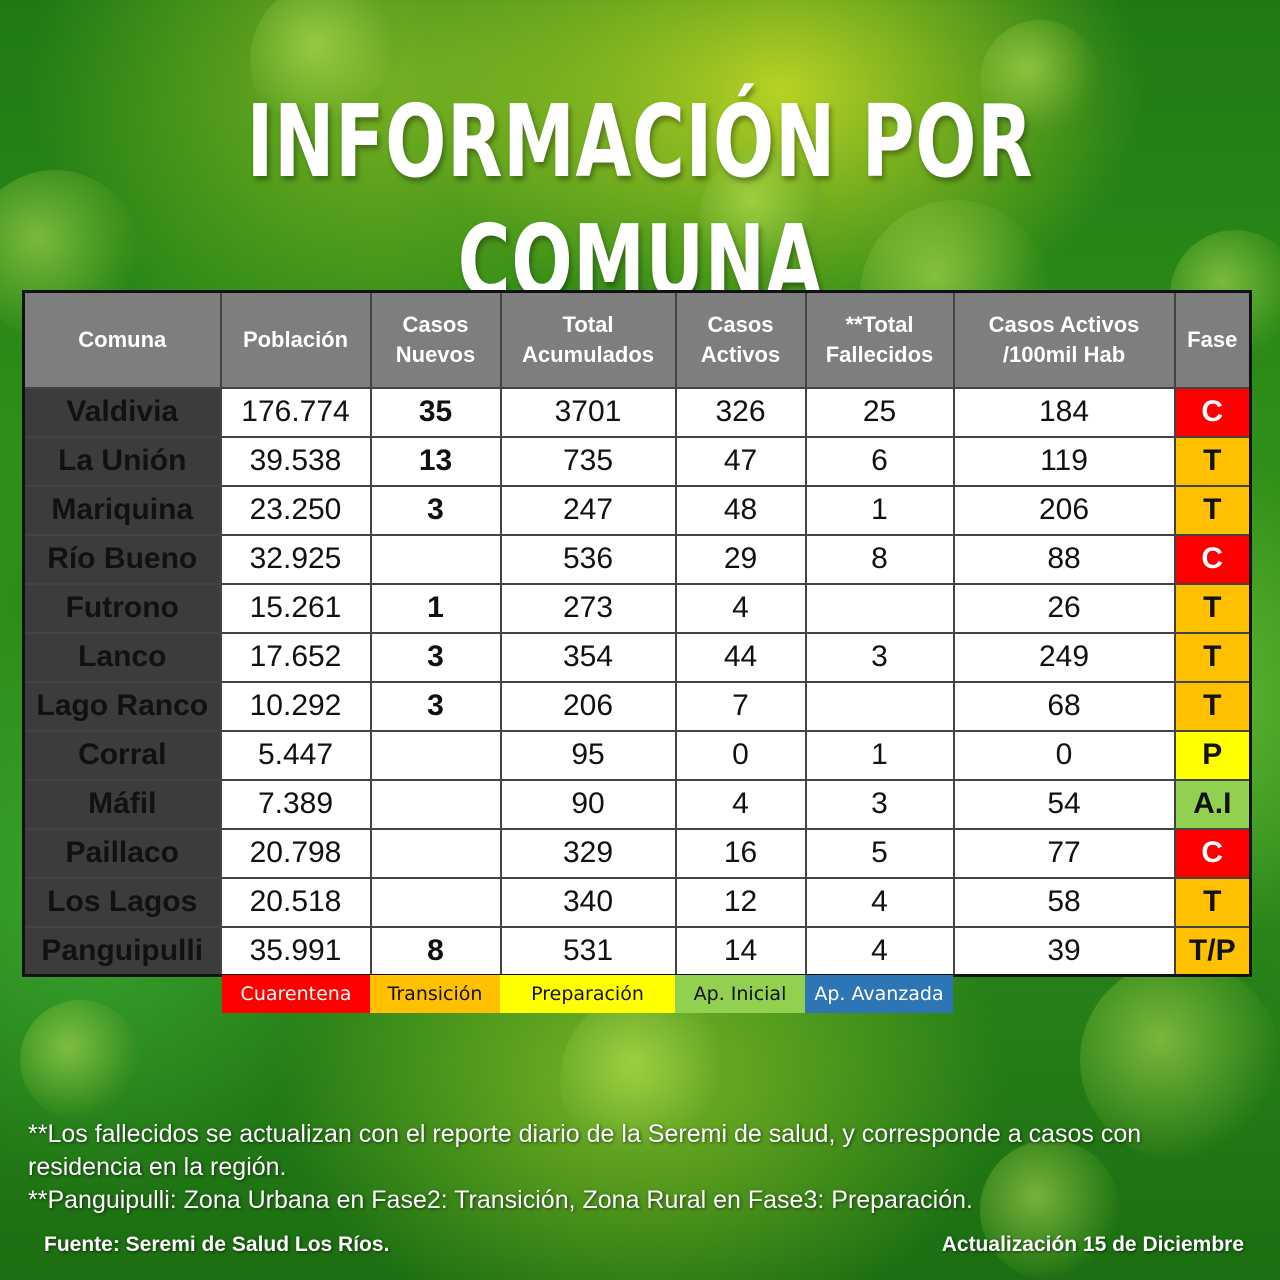 The image size is (1280, 1280). I want to click on cell-tasa: 206, so click(1064, 510).